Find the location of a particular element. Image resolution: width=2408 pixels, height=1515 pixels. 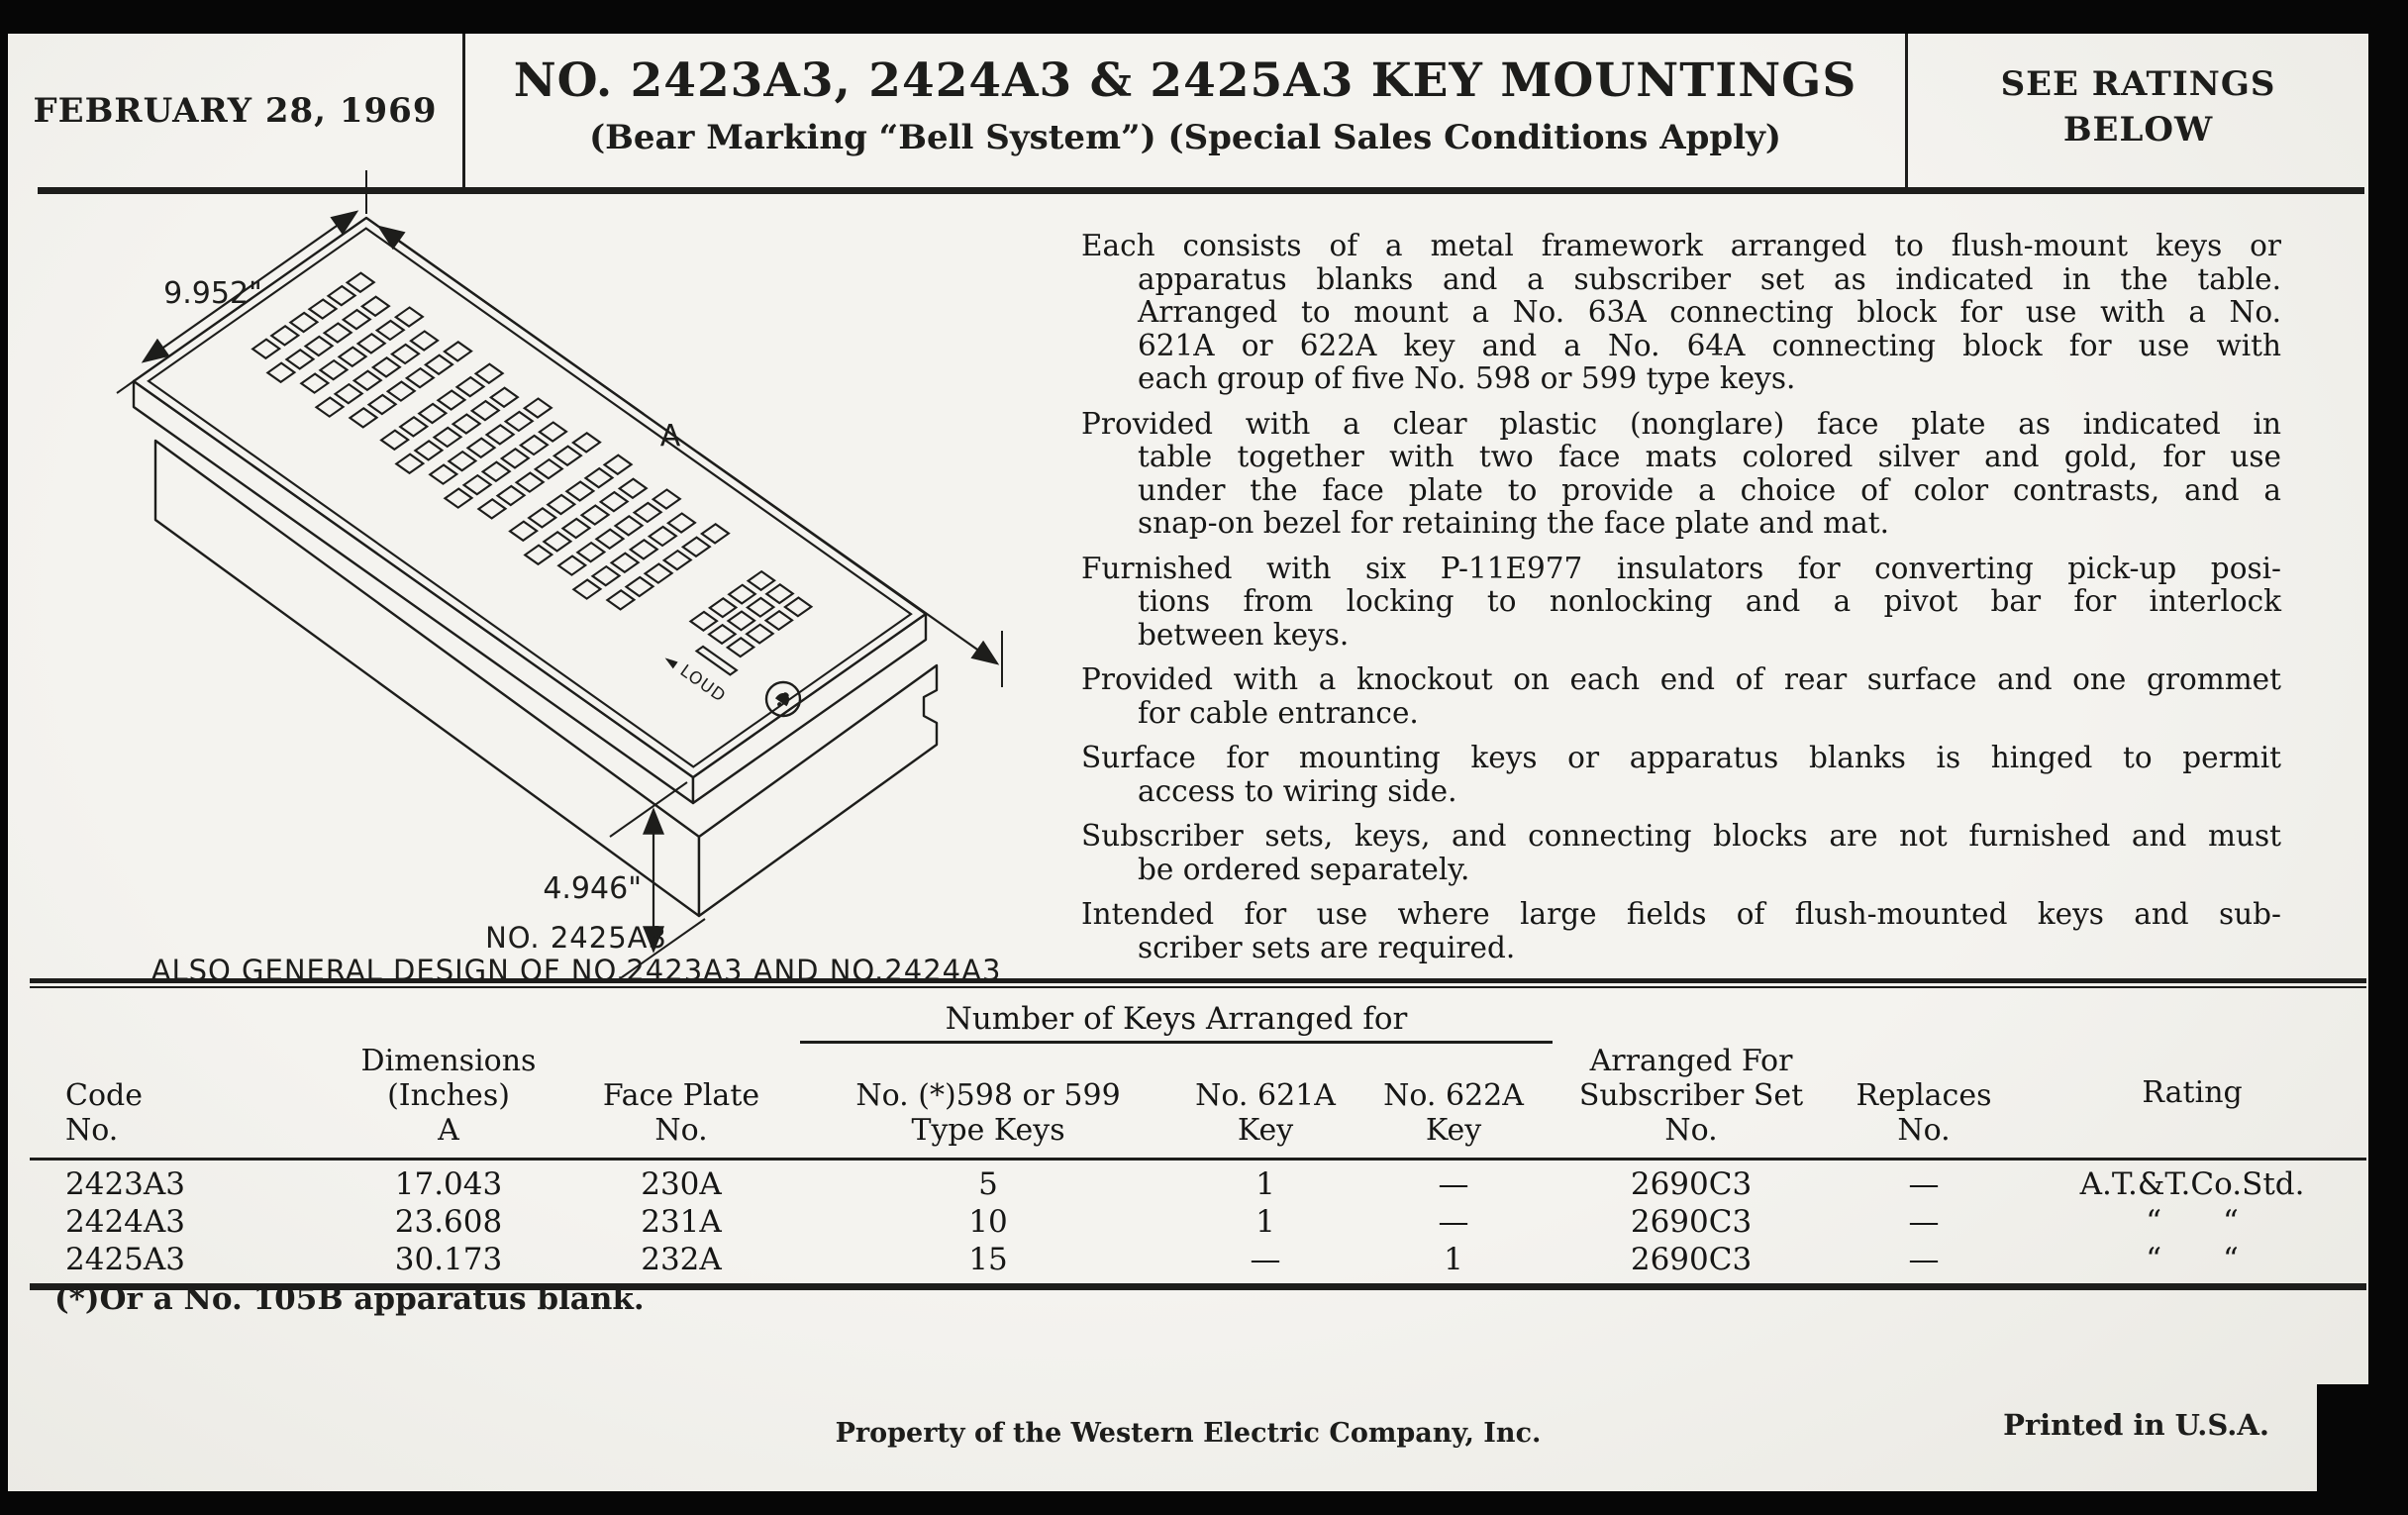

height-dimension: 4.946" is located at coordinates (624, 879).